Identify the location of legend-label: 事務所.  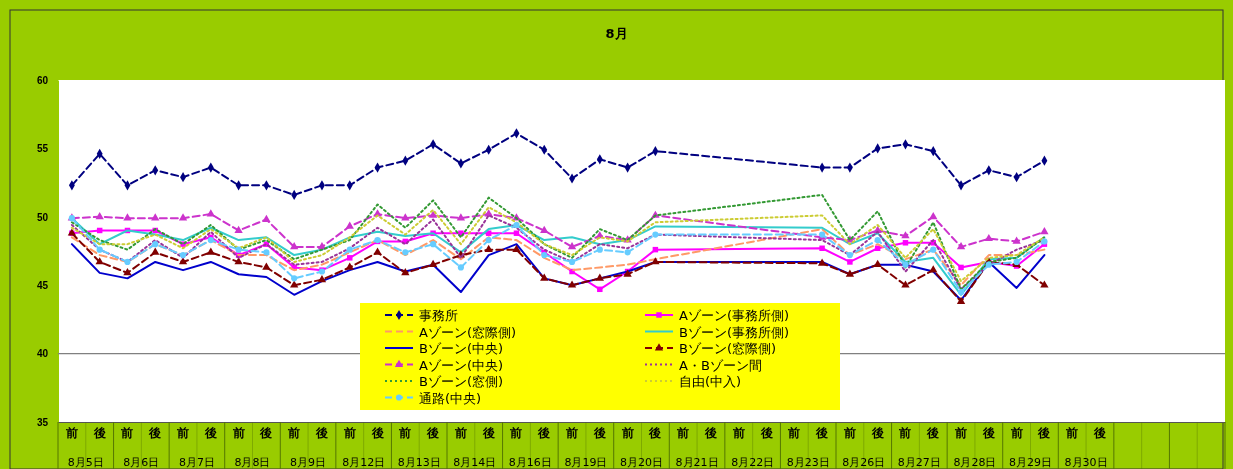
(438, 315).